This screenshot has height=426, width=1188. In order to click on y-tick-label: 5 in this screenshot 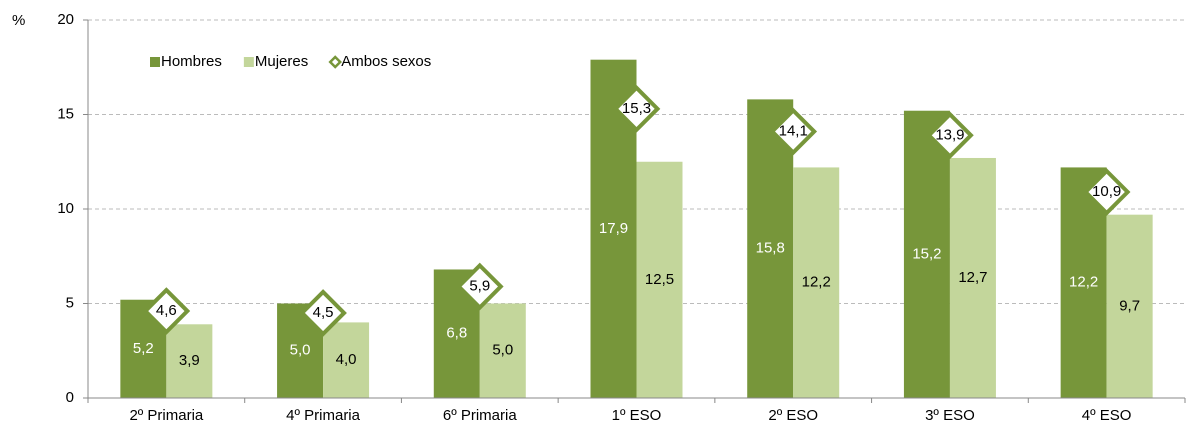, I will do `click(70, 302)`.